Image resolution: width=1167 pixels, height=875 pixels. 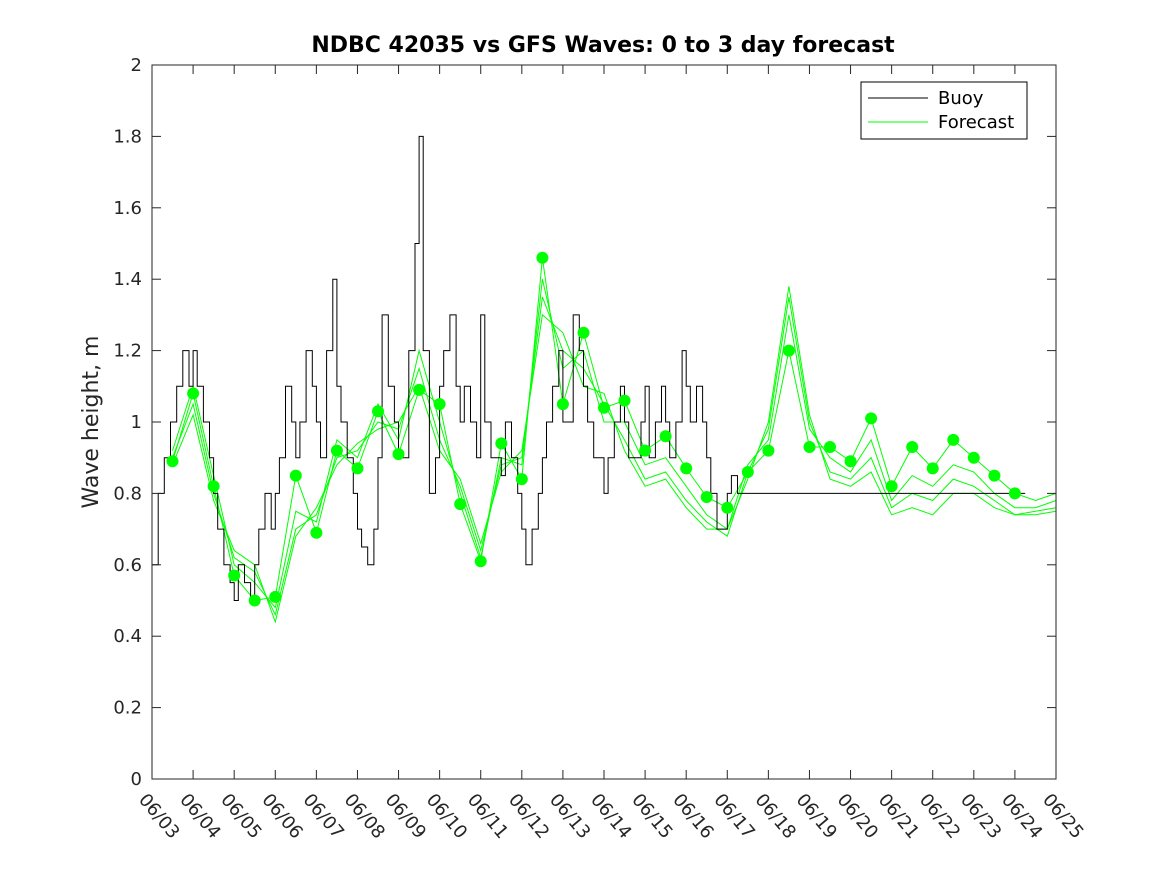 I want to click on x-tick-label: 06/20, so click(x=857, y=816).